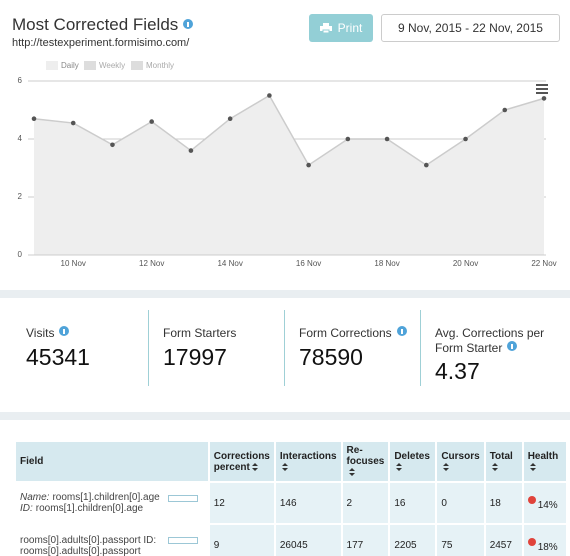 The height and width of the screenshot is (556, 570). I want to click on chart-menu, so click(542, 89).